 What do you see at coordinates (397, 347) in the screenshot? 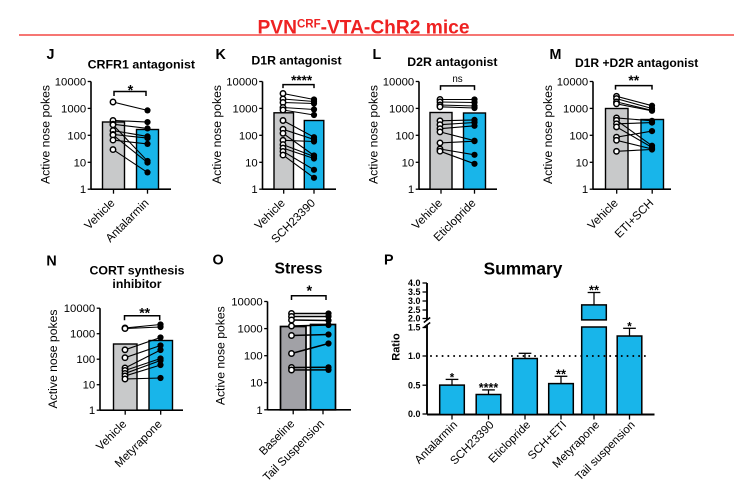
I see `svg-text: Ratio` at bounding box center [397, 347].